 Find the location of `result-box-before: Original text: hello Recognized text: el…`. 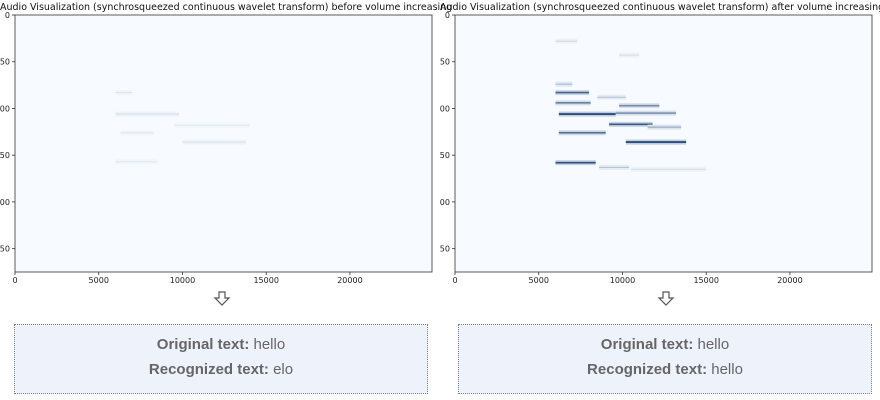

result-box-before: Original text: hello Recognized text: el… is located at coordinates (221, 359).